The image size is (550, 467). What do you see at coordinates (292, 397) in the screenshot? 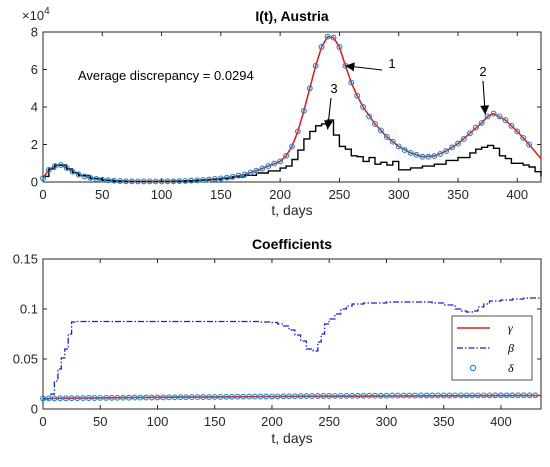
I see `series-line-red` at bounding box center [292, 397].